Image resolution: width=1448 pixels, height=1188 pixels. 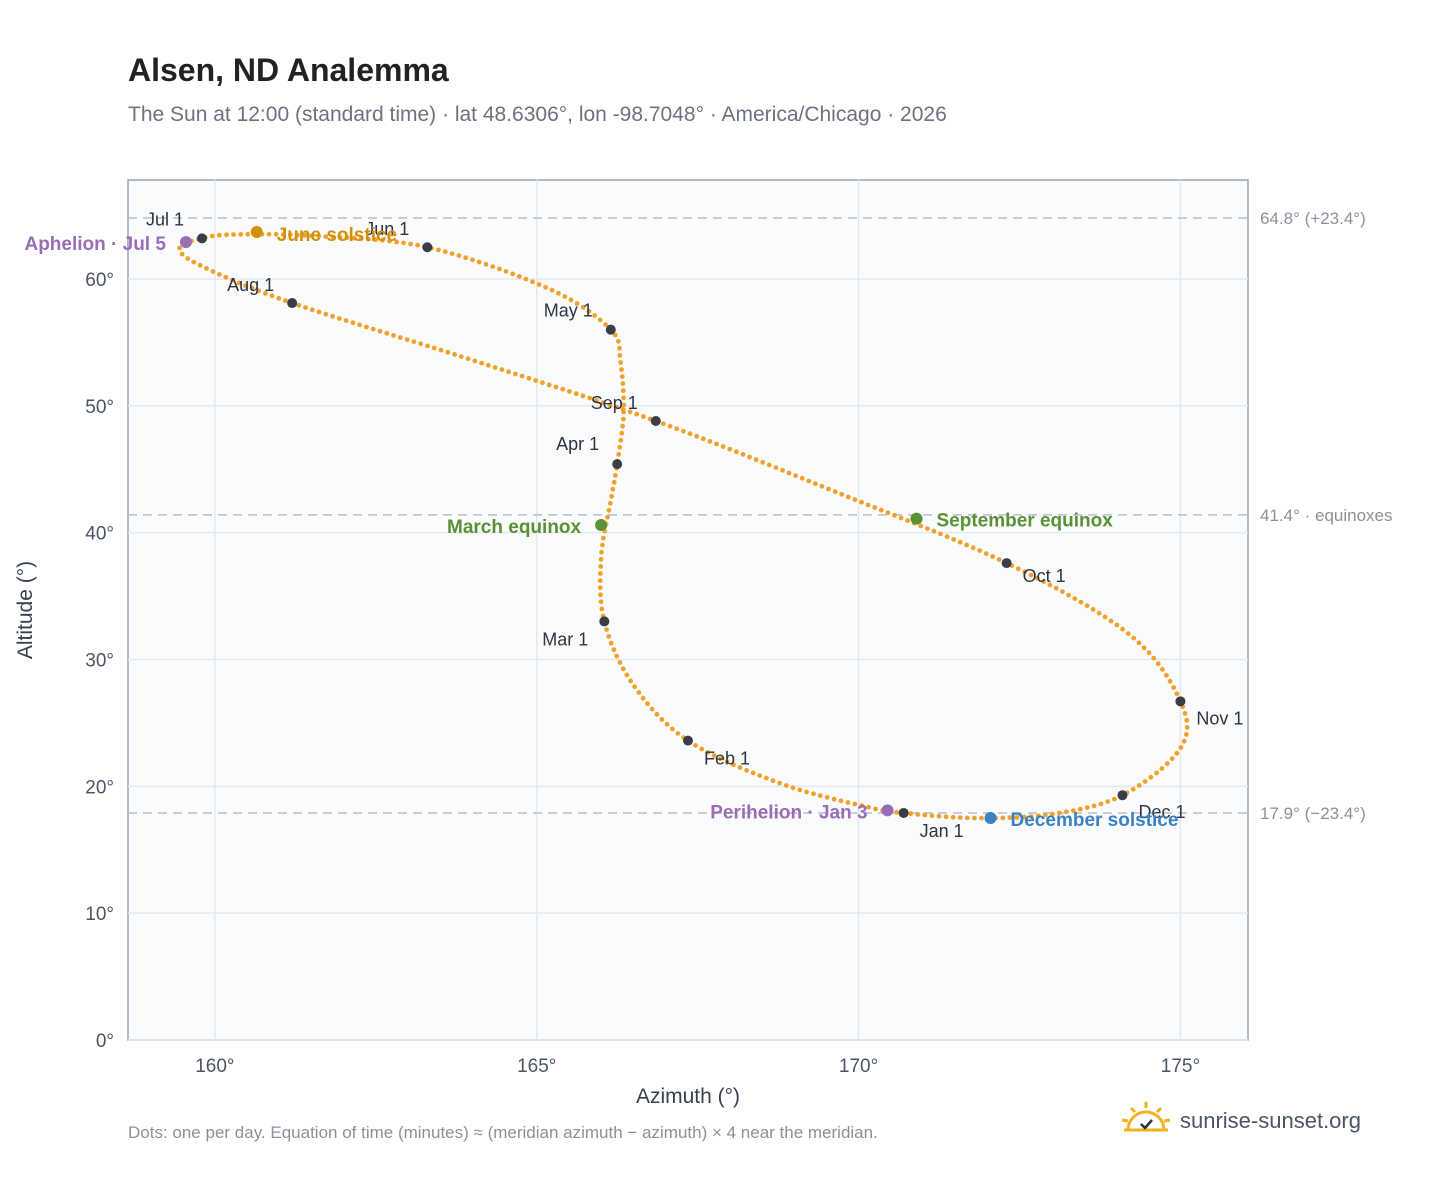 What do you see at coordinates (514, 527) in the screenshot?
I see `event-label: March equinox` at bounding box center [514, 527].